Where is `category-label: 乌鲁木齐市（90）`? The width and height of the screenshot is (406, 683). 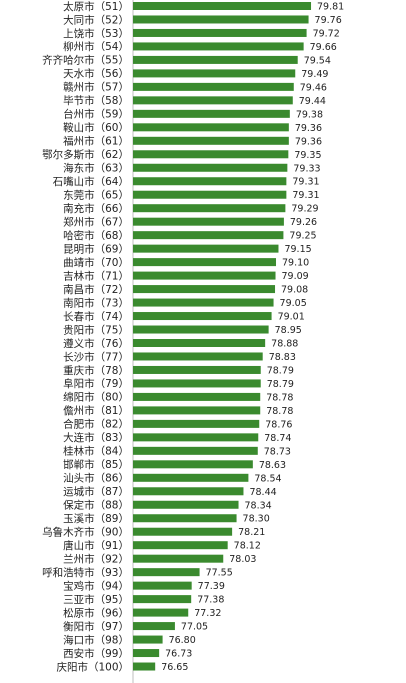 category-label: 乌鲁木齐市（90） is located at coordinates (85, 532).